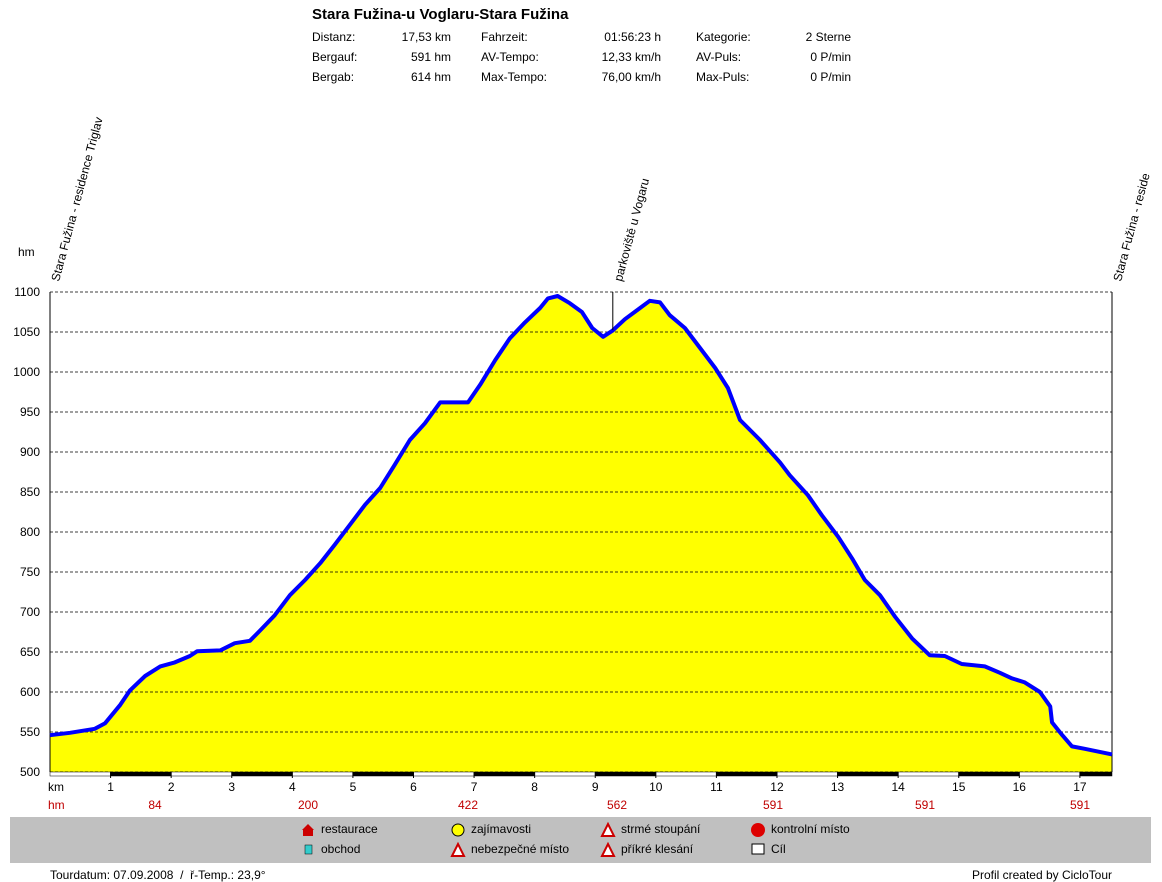  I want to click on stat-label: Kategorie:, so click(723, 37).